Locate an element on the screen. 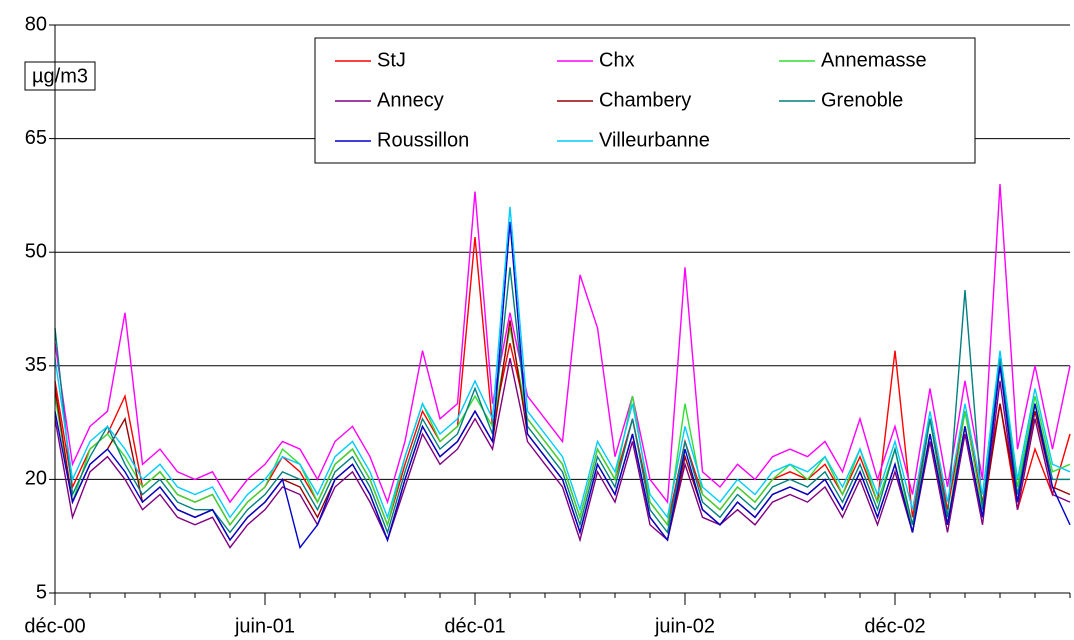 This screenshot has width=1074, height=640. legend-label: Chx is located at coordinates (617, 60).